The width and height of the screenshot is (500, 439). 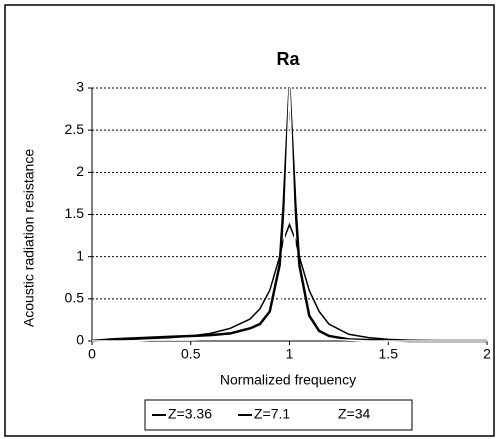 I want to click on x-tick-label: 0.5, so click(x=191, y=354).